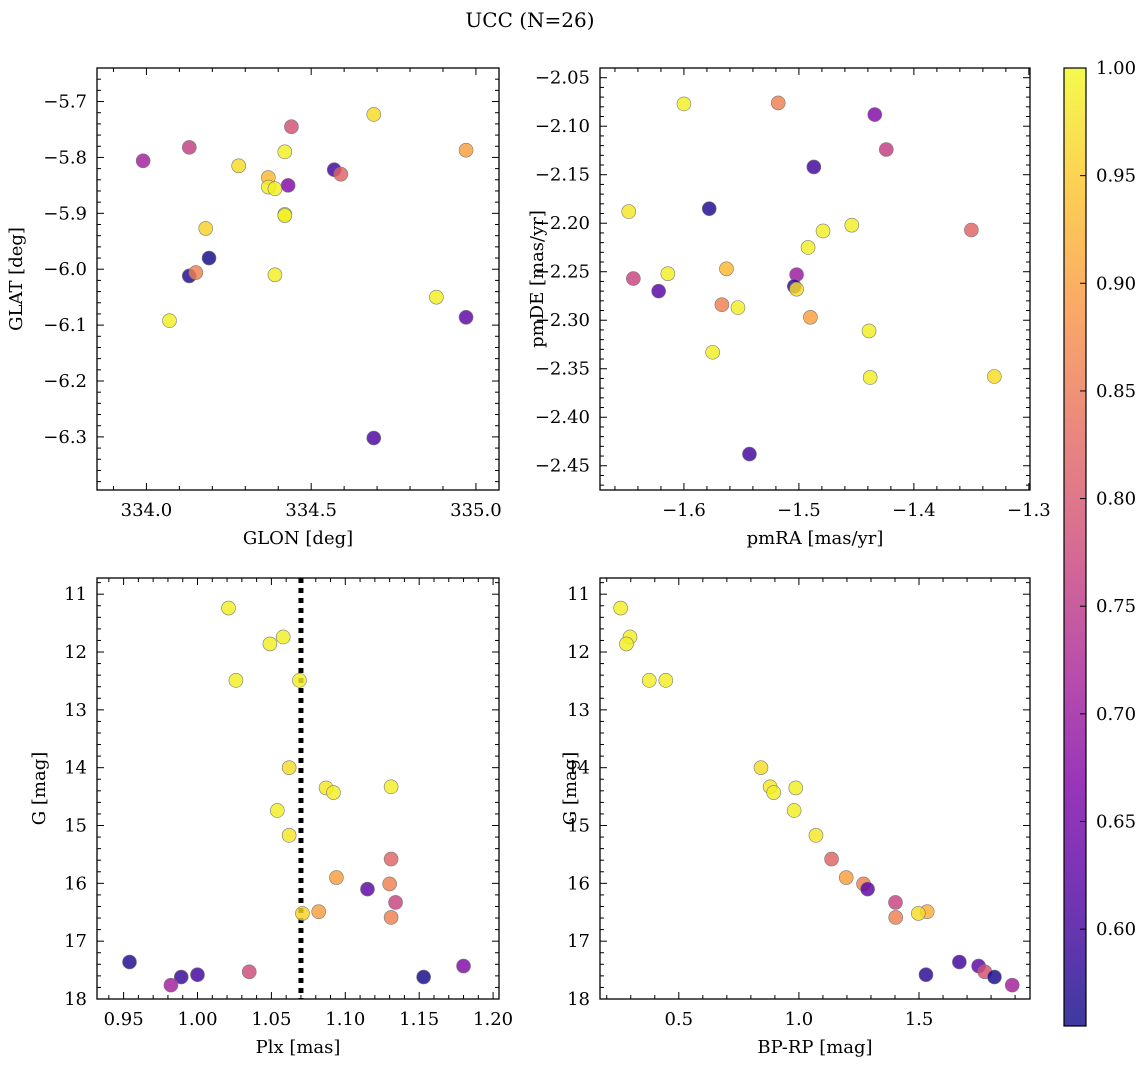 This screenshot has width=1148, height=1067. What do you see at coordinates (65, 269) in the screenshot?
I see `y-tick-label: −6.0` at bounding box center [65, 269].